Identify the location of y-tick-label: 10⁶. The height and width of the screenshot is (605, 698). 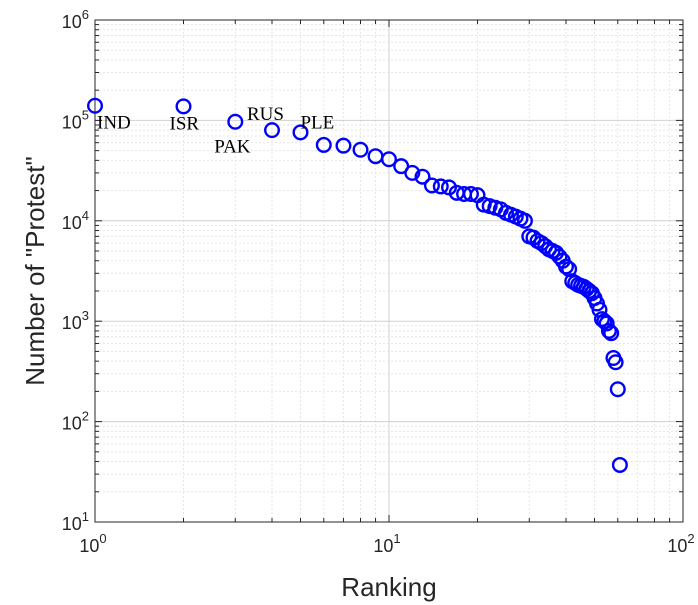
(75, 19).